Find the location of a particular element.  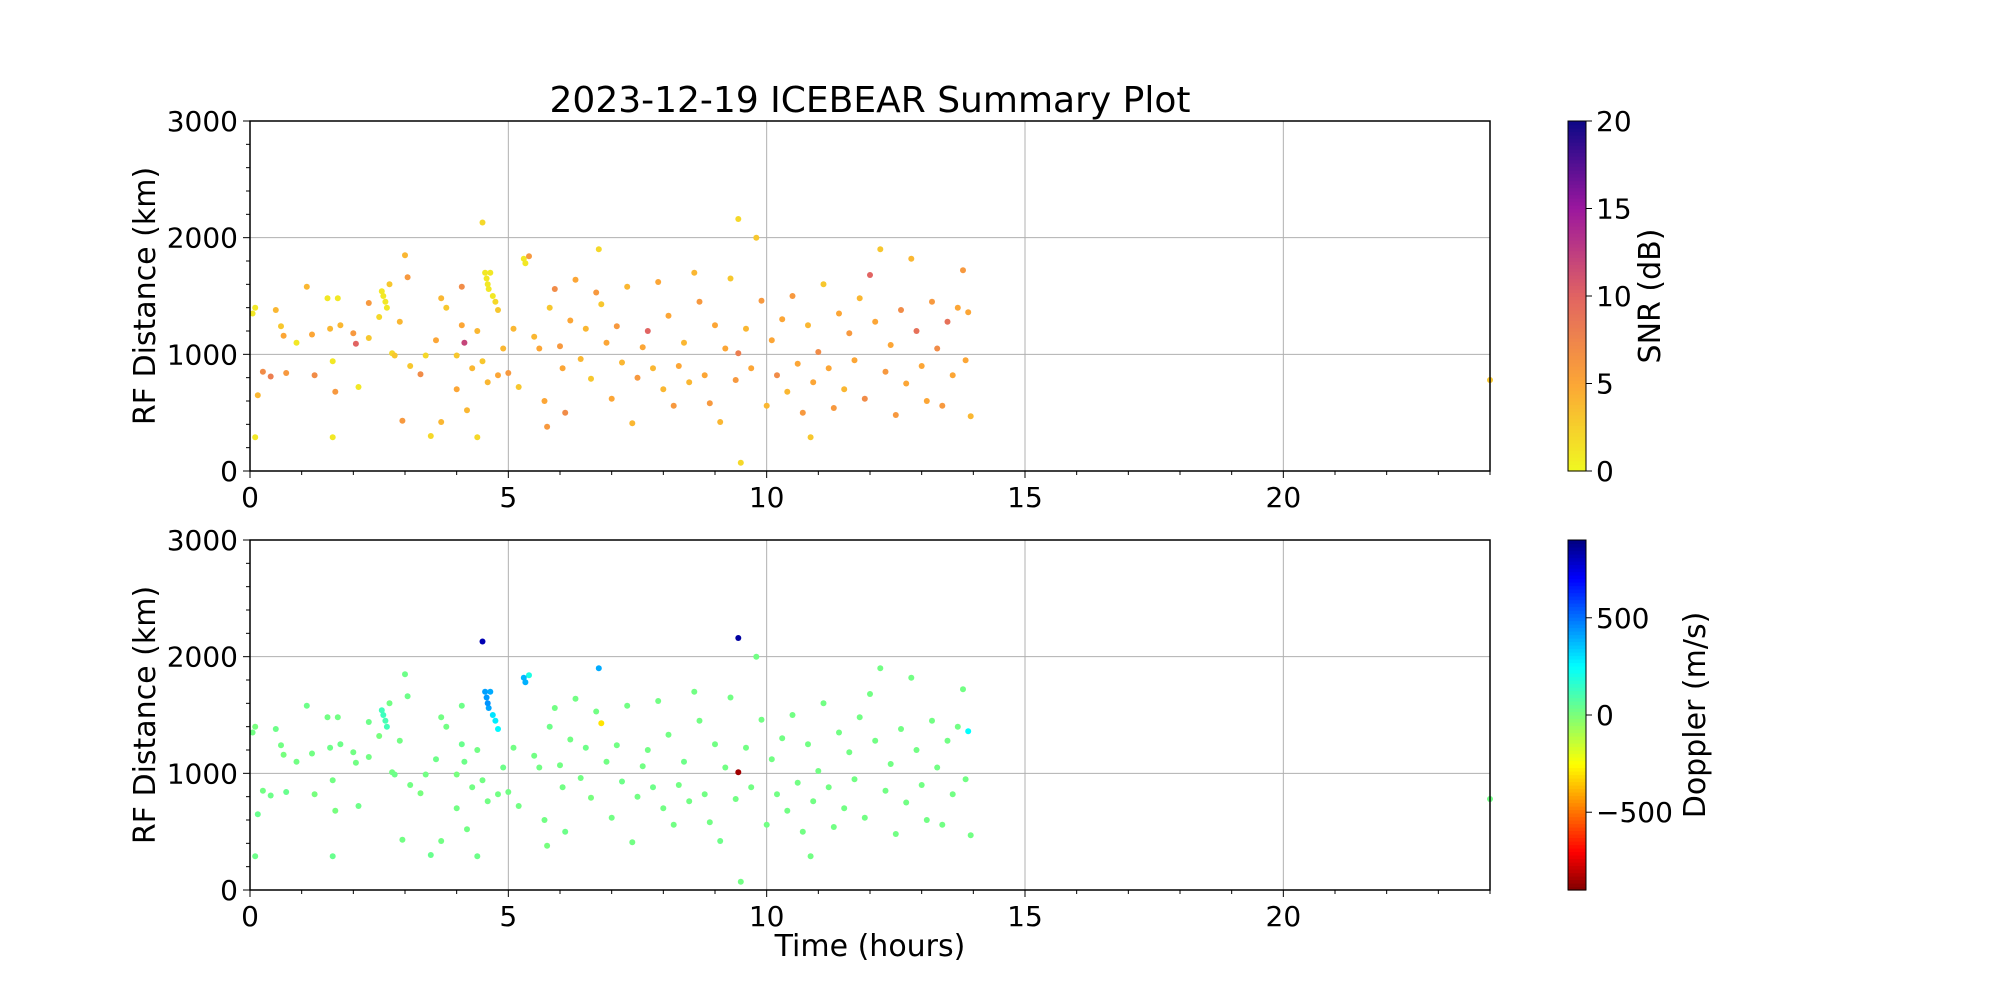

colorbar-tick-label: 0 is located at coordinates (1605, 471).